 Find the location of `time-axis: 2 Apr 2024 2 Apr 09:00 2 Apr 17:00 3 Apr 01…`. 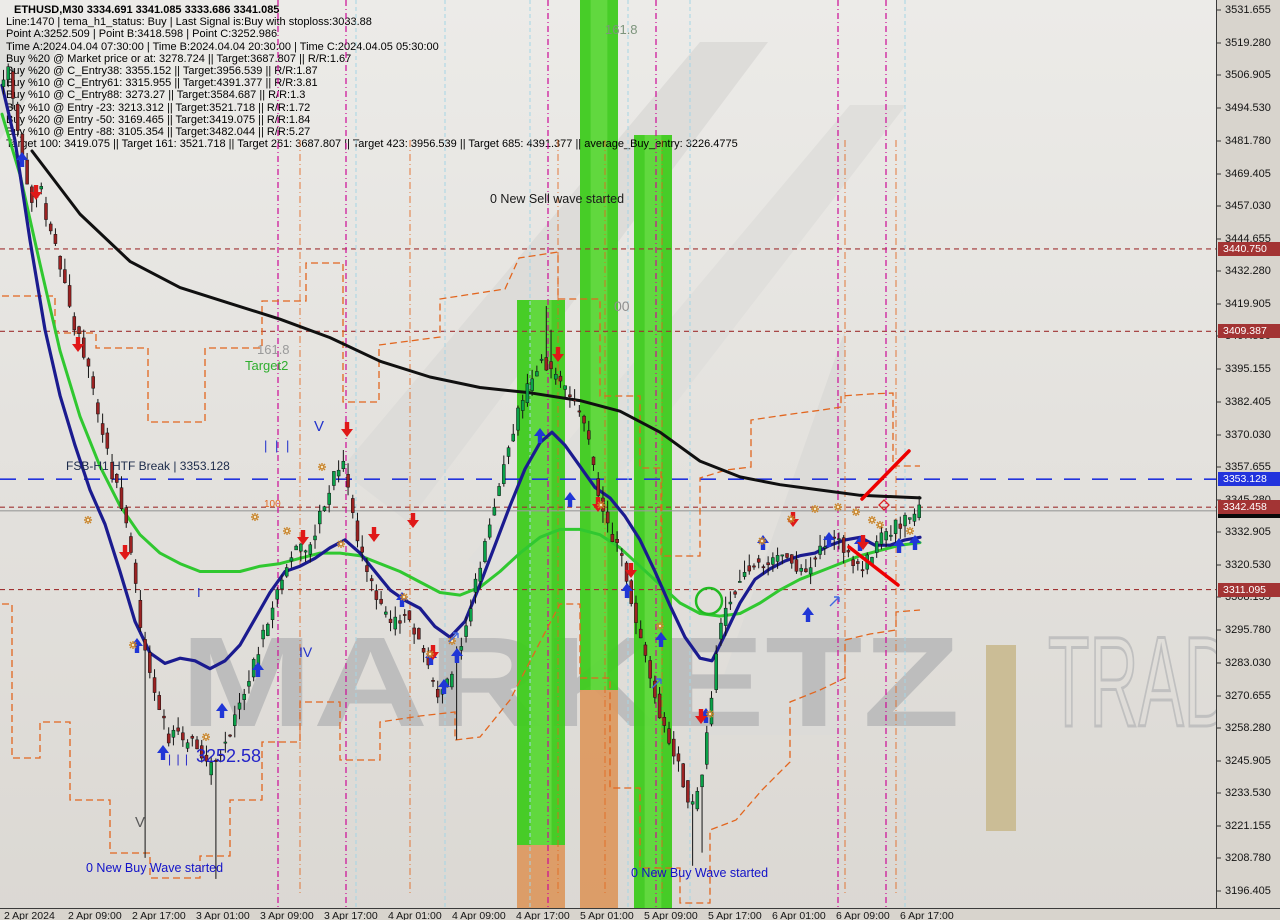

time-axis: 2 Apr 2024 2 Apr 09:00 2 Apr 17:00 3 Apr 01… is located at coordinates (640, 914).